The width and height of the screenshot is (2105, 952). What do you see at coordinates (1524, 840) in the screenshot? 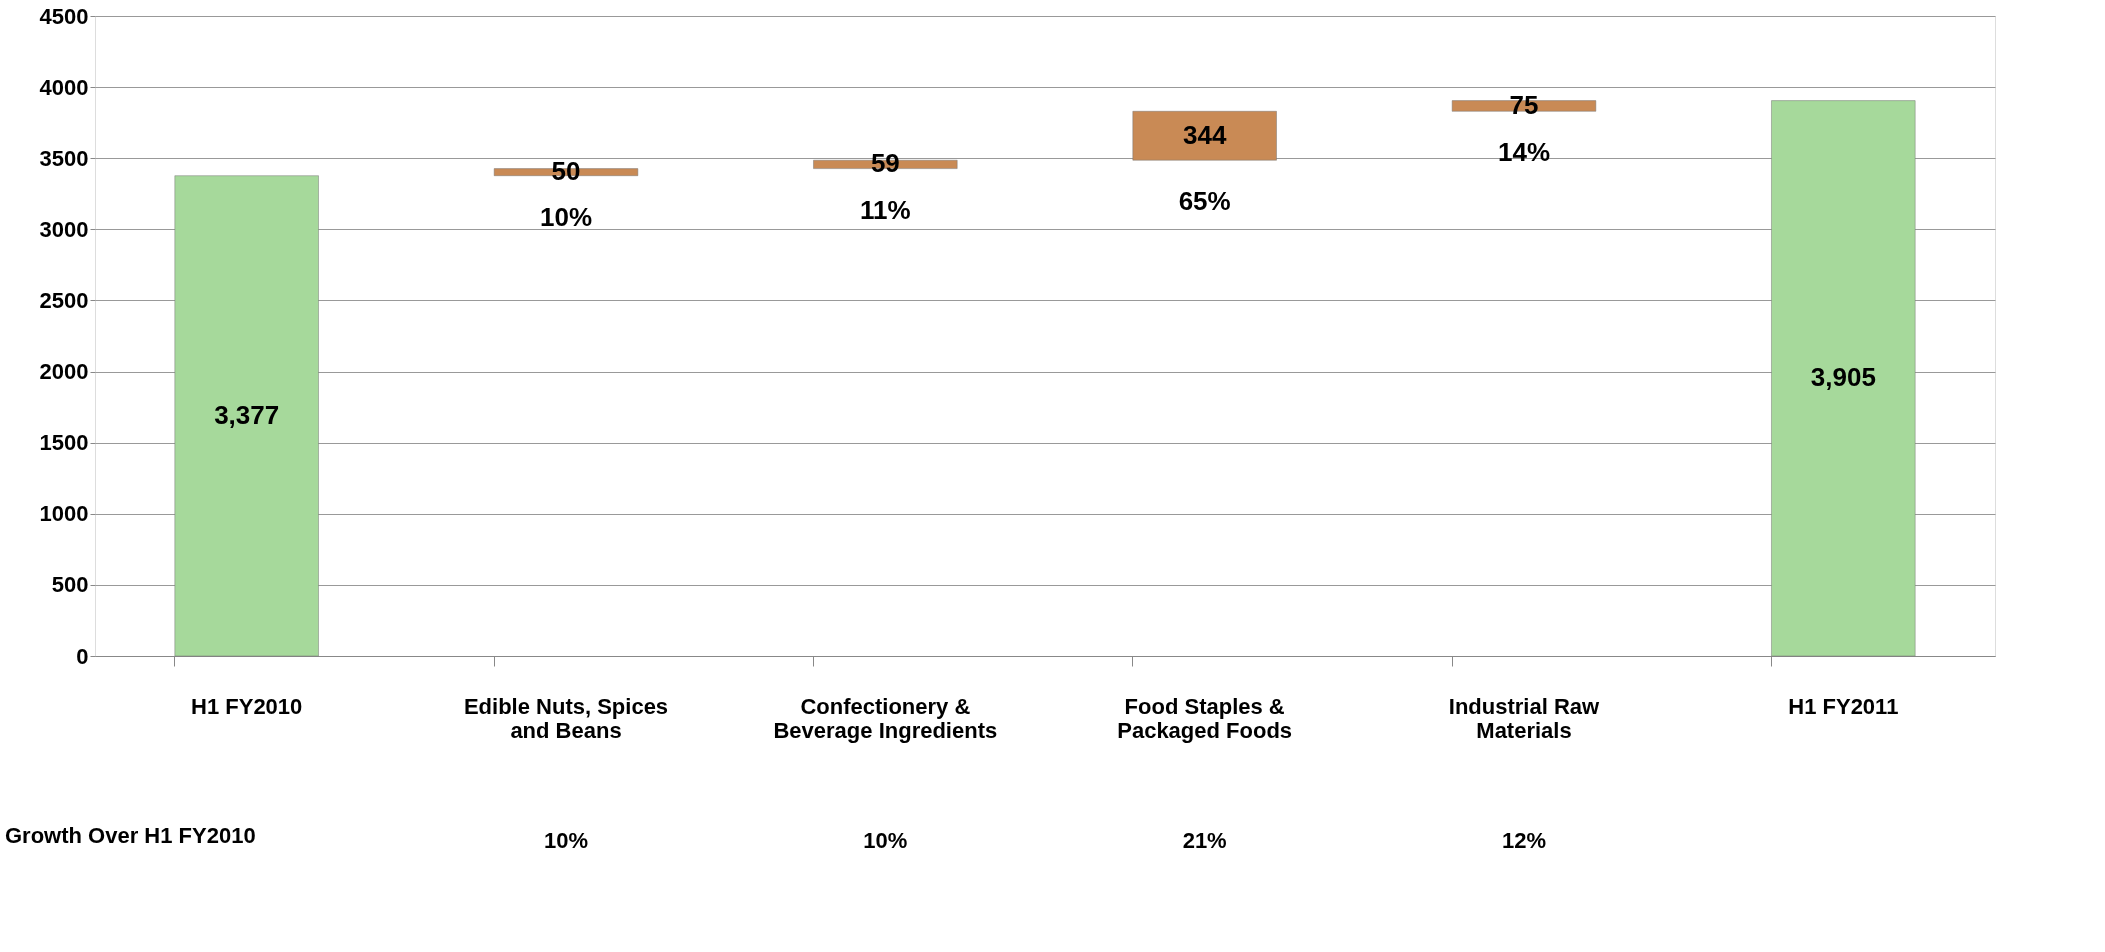
I see `text: 12%` at bounding box center [1524, 840].